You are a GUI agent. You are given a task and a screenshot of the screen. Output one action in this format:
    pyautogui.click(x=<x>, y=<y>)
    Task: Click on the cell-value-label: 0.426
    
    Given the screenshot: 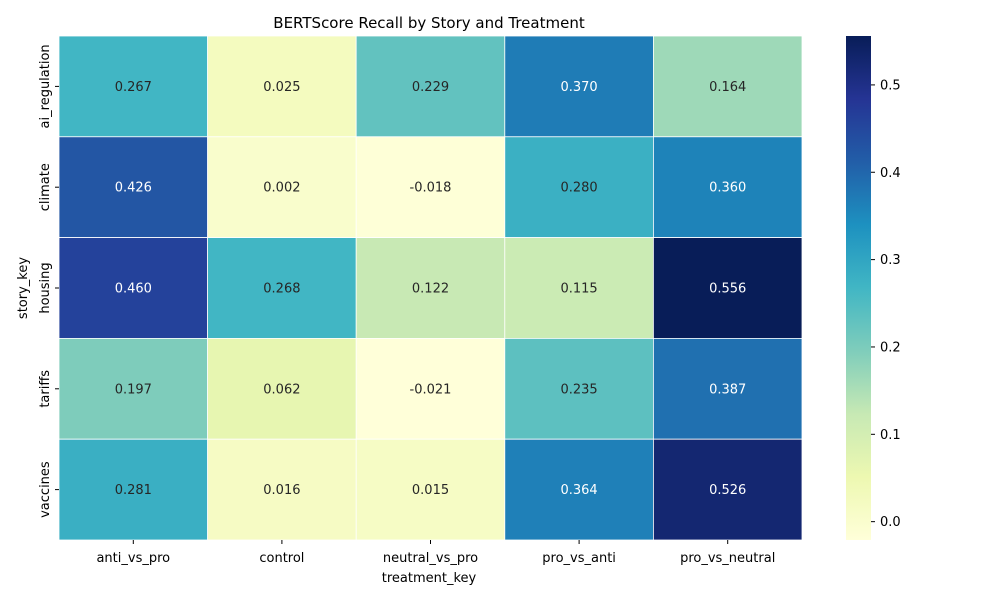 What is the action you would take?
    pyautogui.click(x=133, y=188)
    